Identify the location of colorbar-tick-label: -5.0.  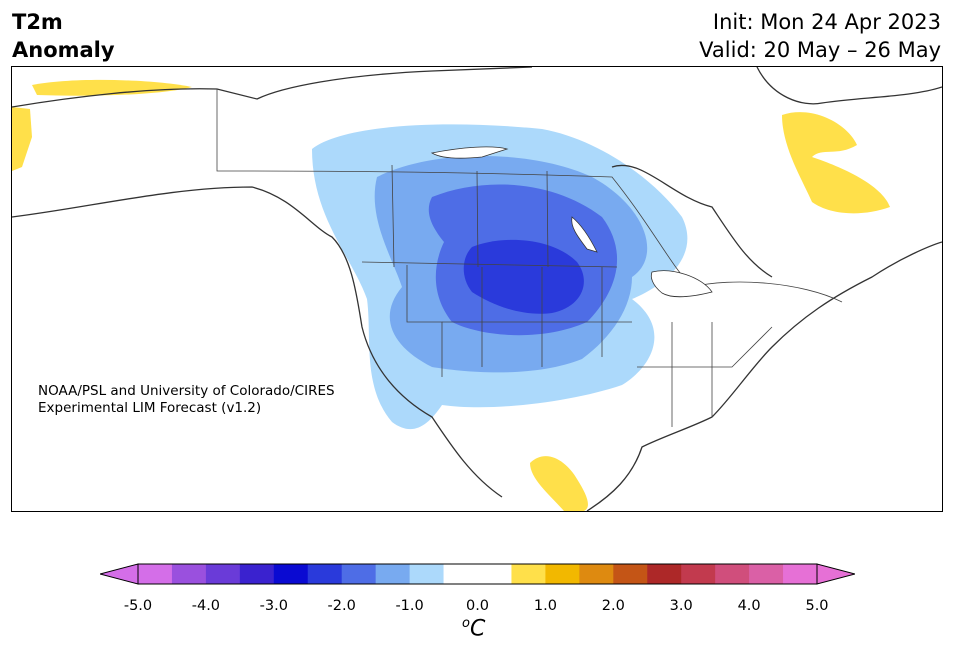
(138, 606).